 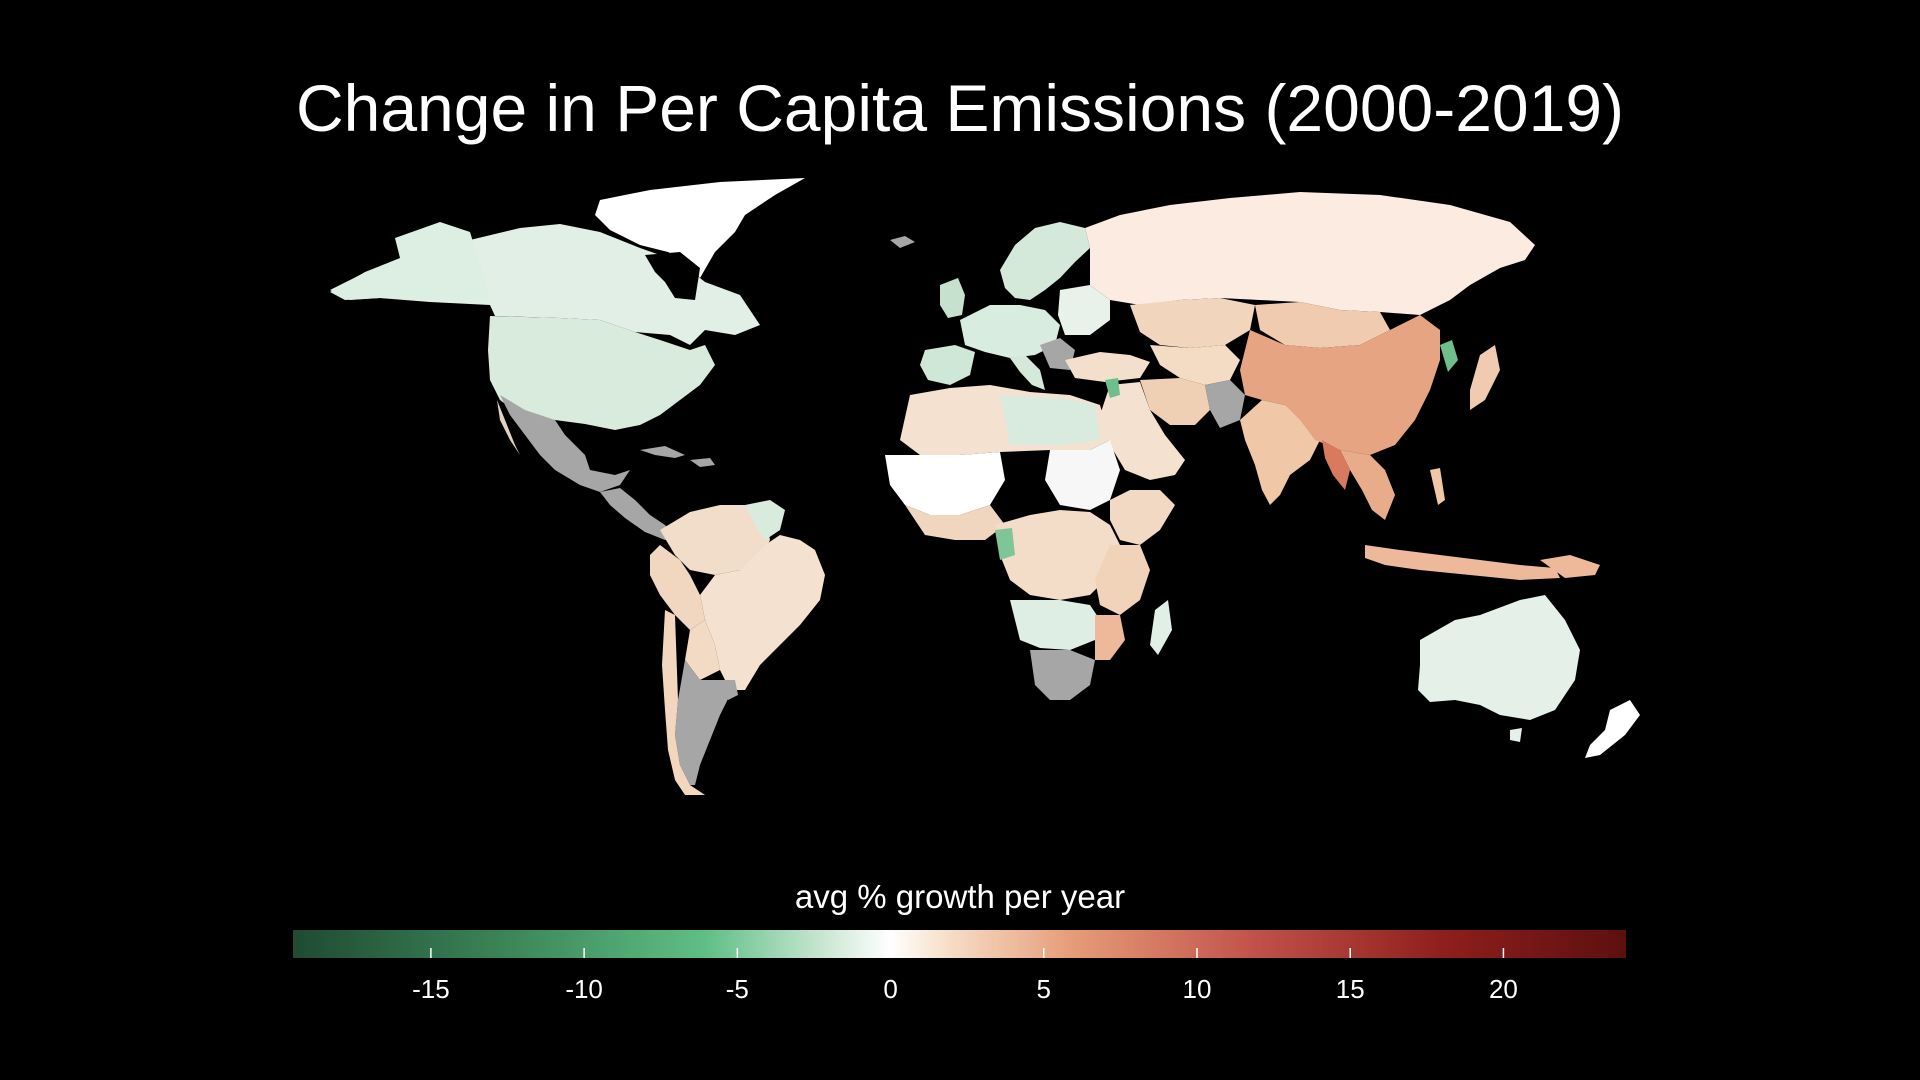 What do you see at coordinates (1005, 544) in the screenshot?
I see `gabon-congo` at bounding box center [1005, 544].